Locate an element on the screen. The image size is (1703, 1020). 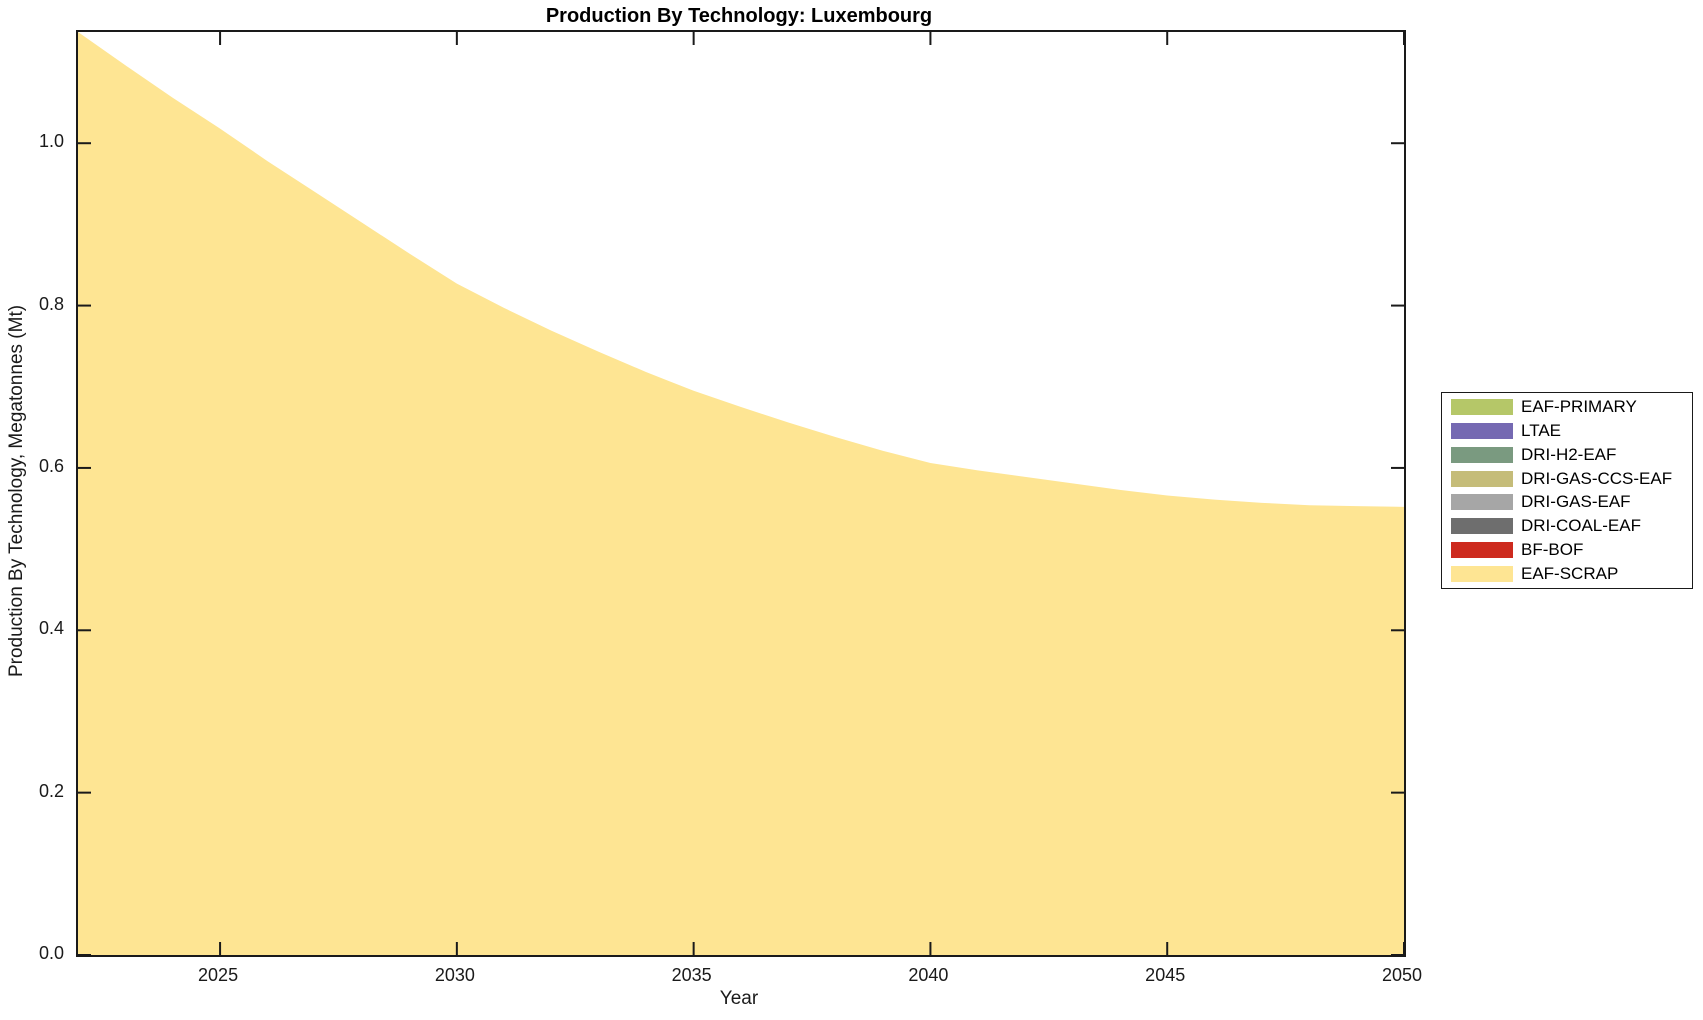
legend-item-dri-coal-eaf: DRI-COAL-EAF is located at coordinates (1567, 526).